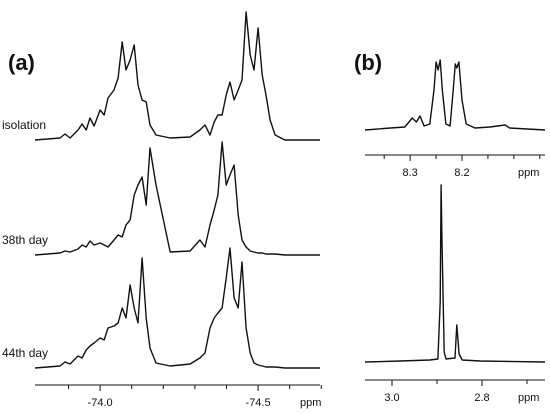 The image size is (550, 414). What do you see at coordinates (481, 398) in the screenshot?
I see `x-tick-label: 2.8` at bounding box center [481, 398].